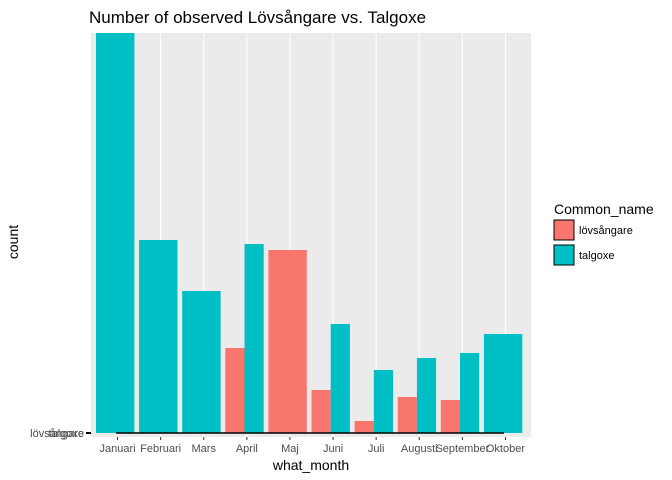 The image size is (672, 480). Describe the element at coordinates (606, 231) in the screenshot. I see `legend-label-lovsangare: lövsångare` at that location.